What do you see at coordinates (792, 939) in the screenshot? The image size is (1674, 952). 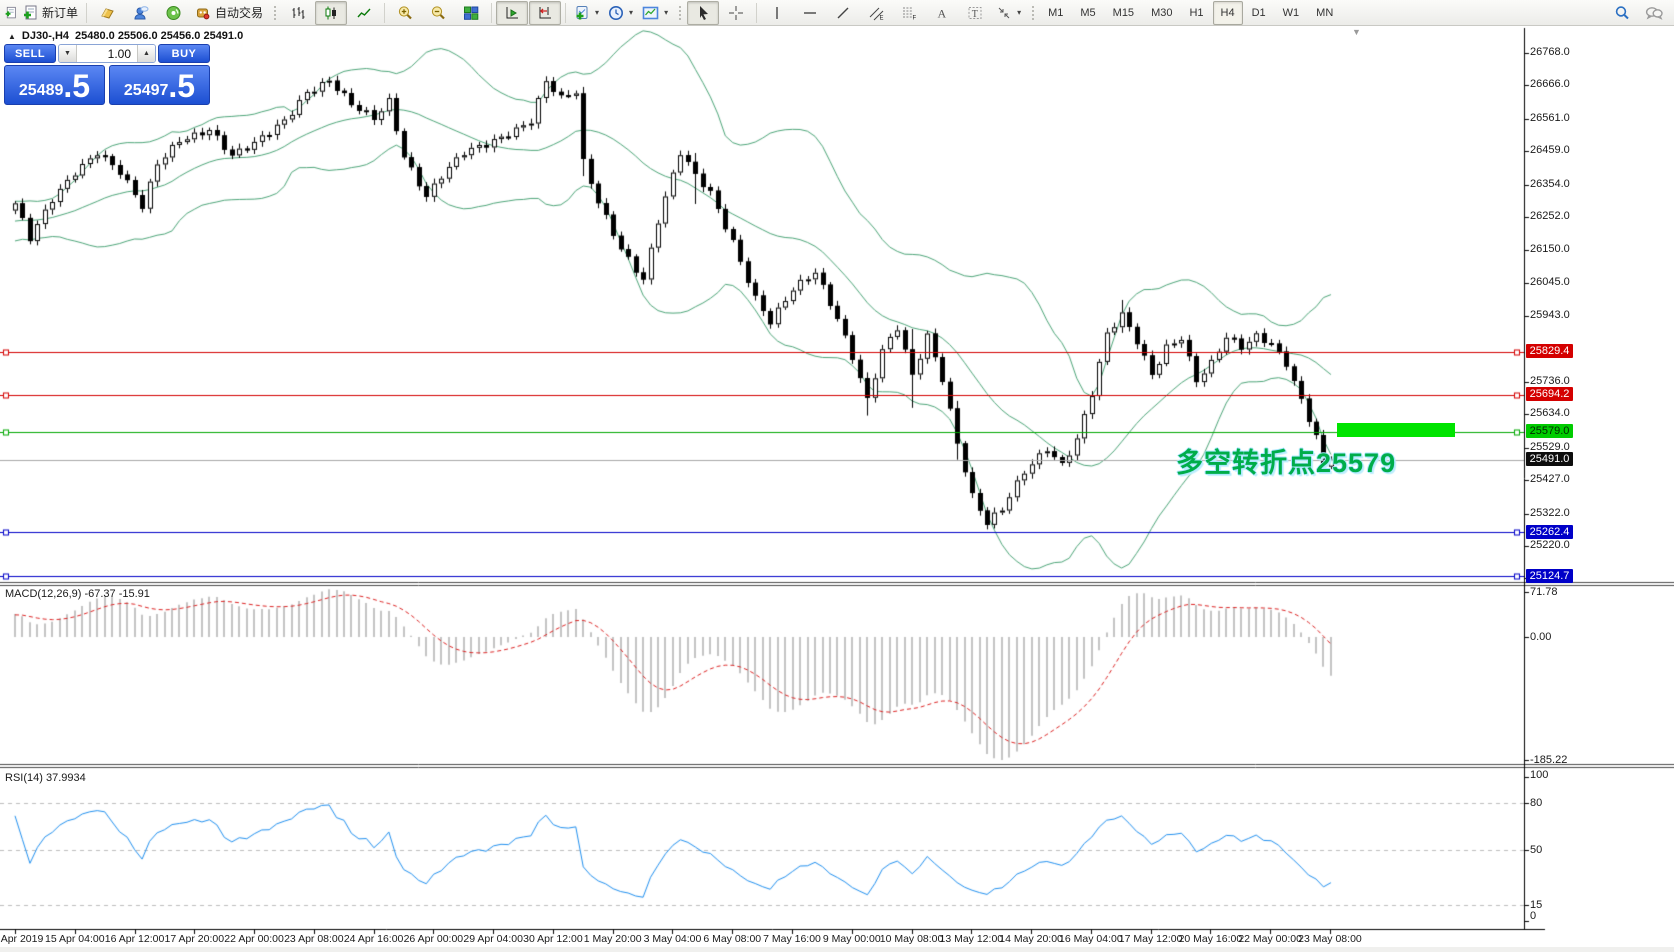 I see `date-axis-label: 7 May 16:00` at bounding box center [792, 939].